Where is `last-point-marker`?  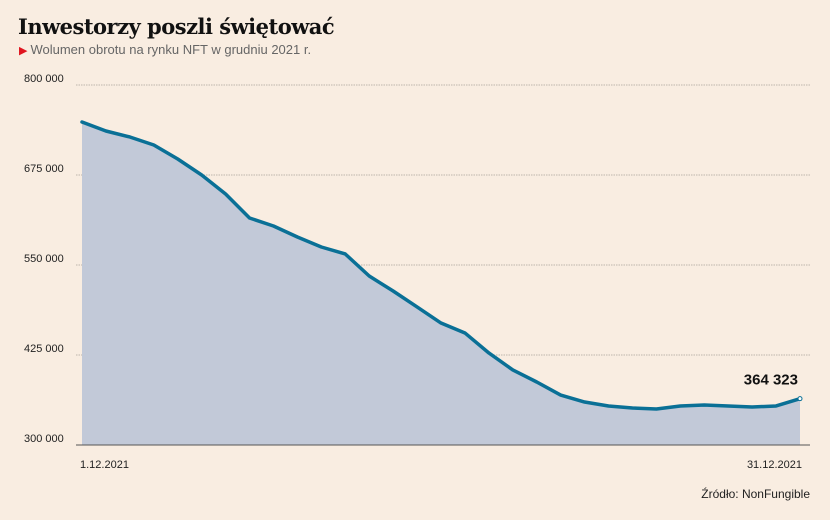 last-point-marker is located at coordinates (800, 399).